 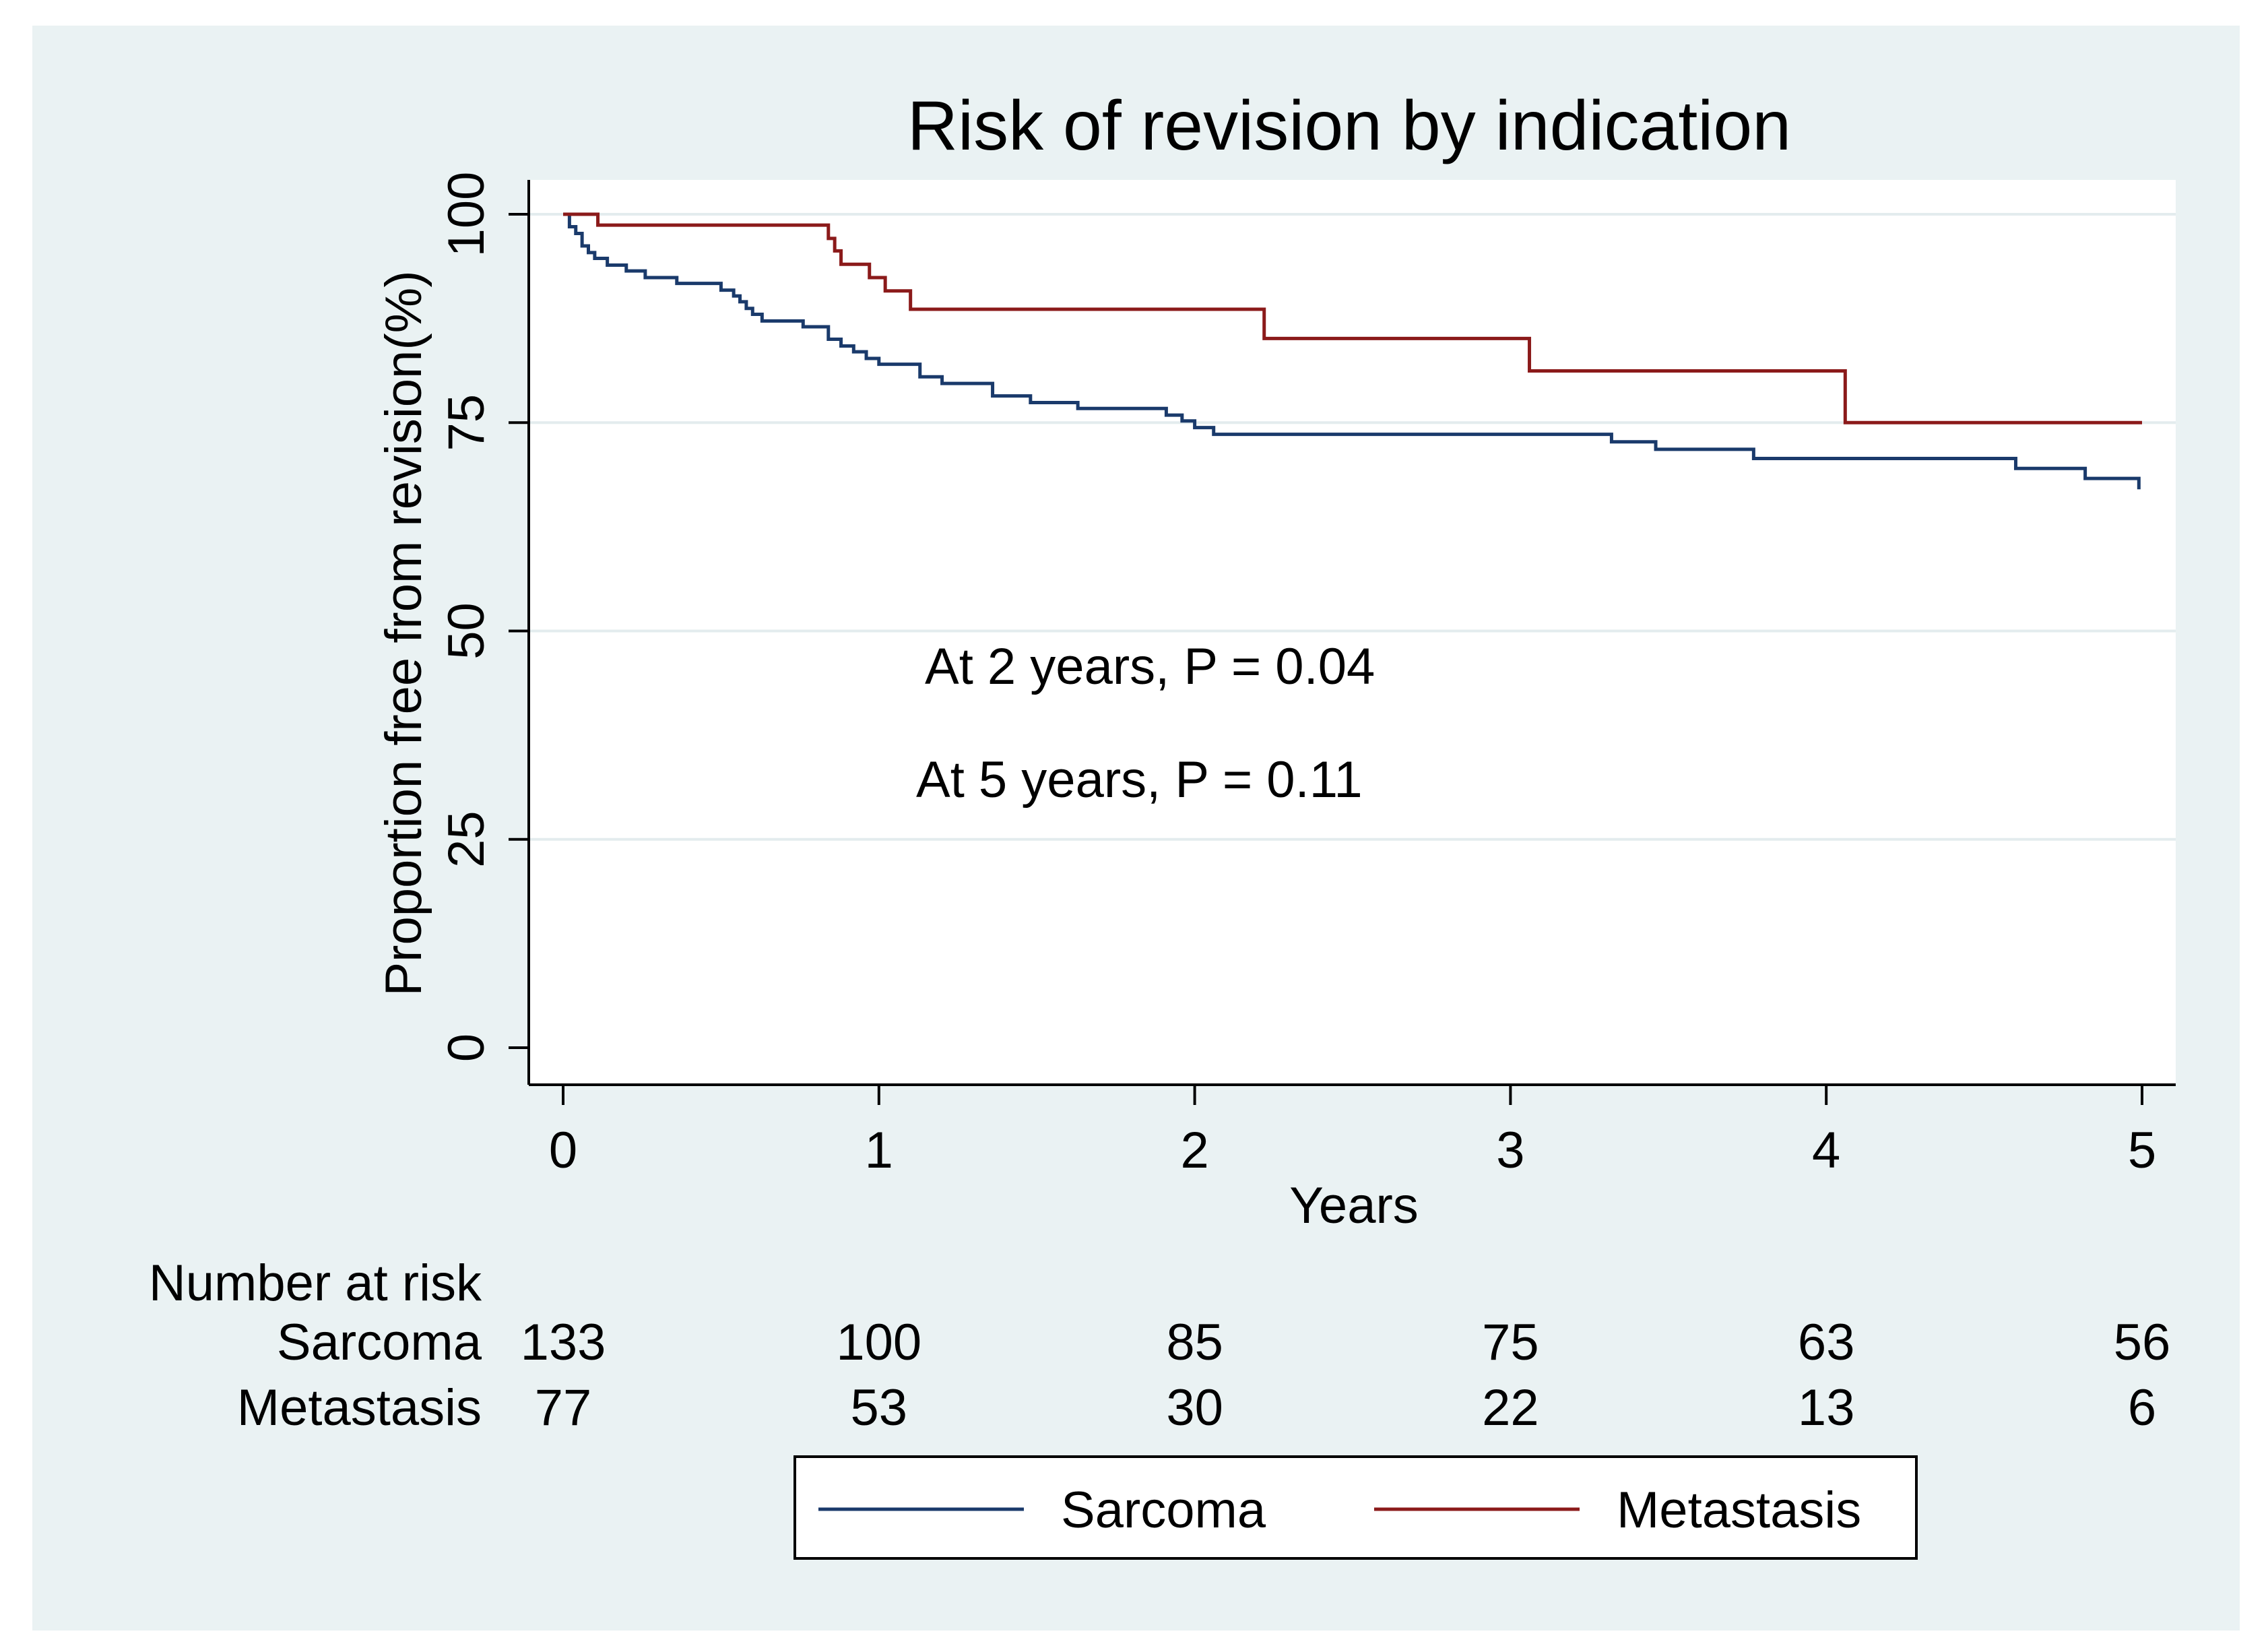 I want to click on risk-value: 85, so click(x=1194, y=1342).